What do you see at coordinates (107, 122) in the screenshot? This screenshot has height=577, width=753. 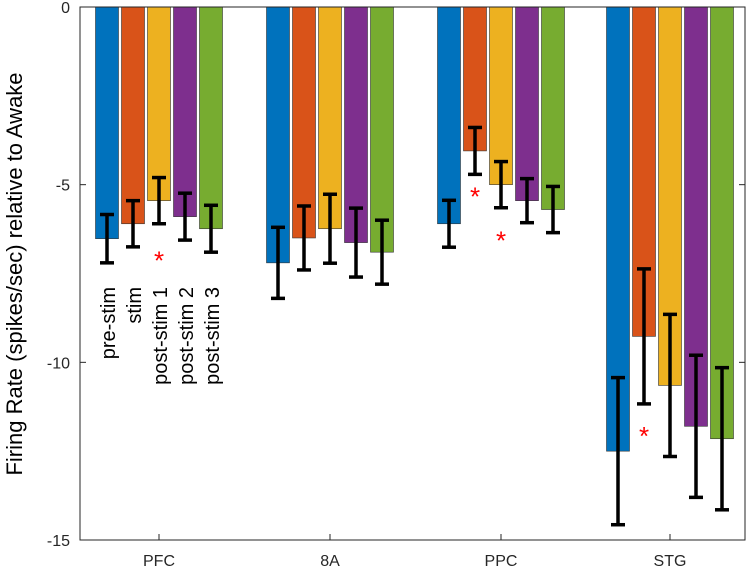 I see `bar-PFC-pre-stim` at bounding box center [107, 122].